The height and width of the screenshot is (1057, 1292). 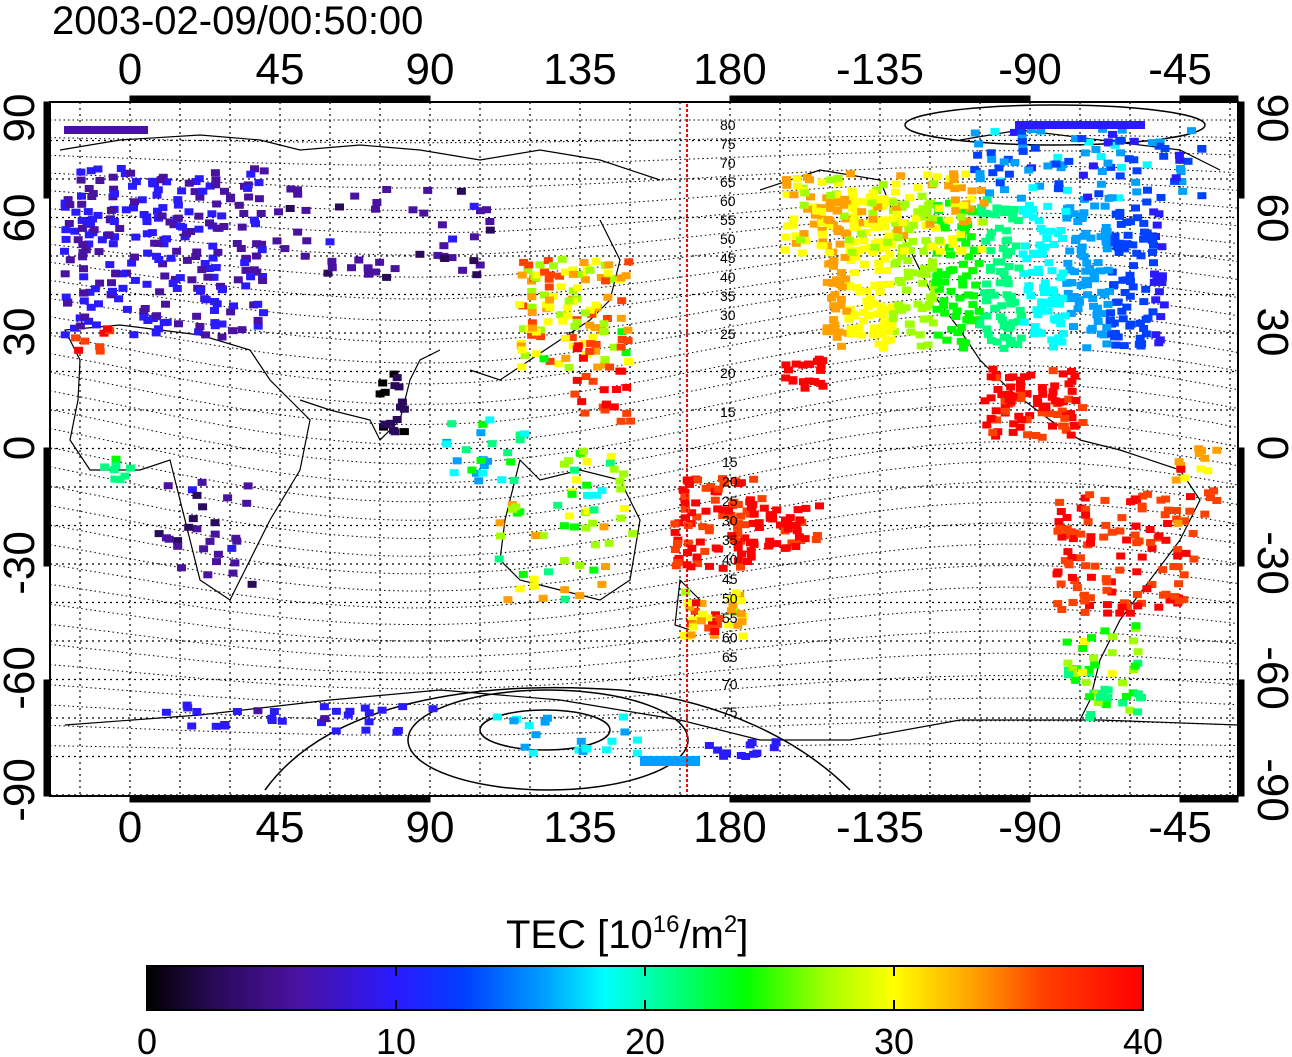 I want to click on top-lon-label: 180, so click(x=729, y=69).